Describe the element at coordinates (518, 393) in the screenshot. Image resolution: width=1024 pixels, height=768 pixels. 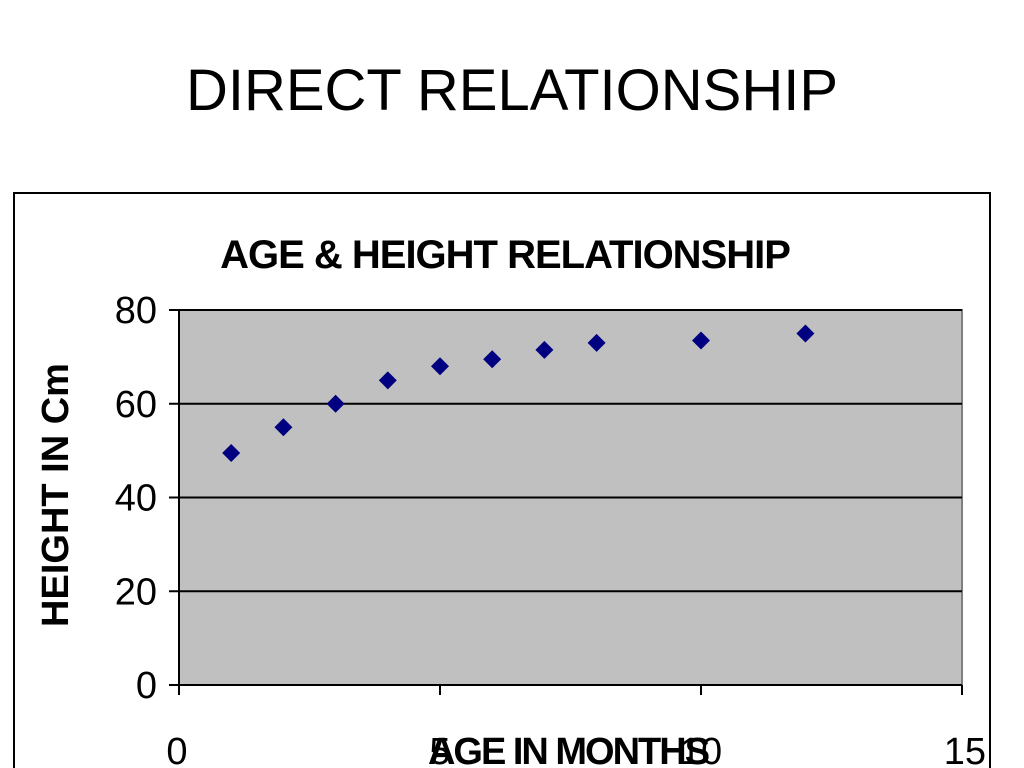
I see `data-points` at that location.